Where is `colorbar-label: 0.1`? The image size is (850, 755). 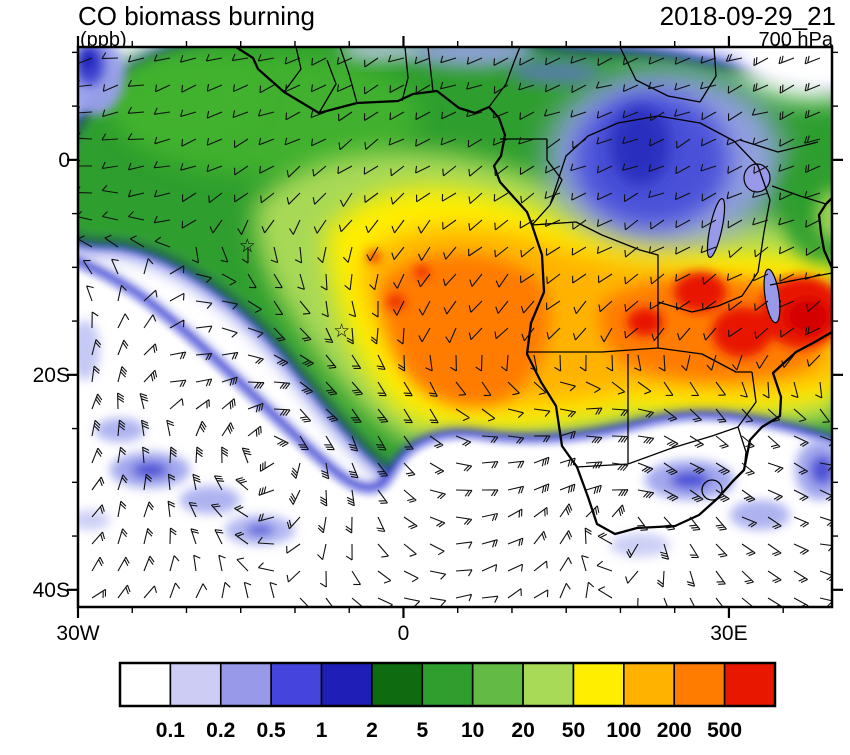 colorbar-label: 0.1 is located at coordinates (171, 730).